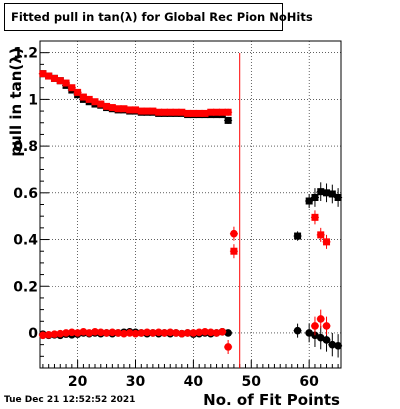  I want to click on y-tick-label: 0, so click(33, 334).